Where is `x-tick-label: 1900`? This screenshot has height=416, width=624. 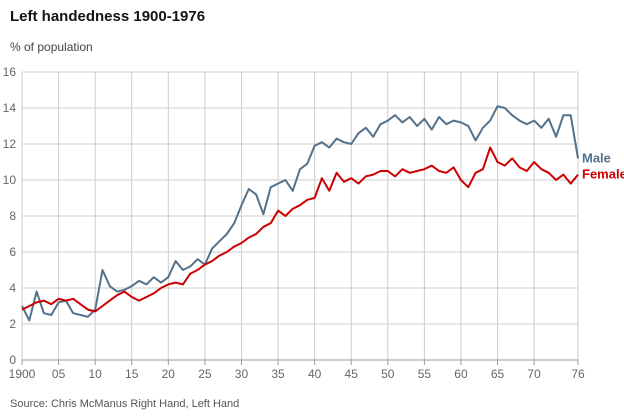 x-tick-label: 1900 is located at coordinates (22, 374).